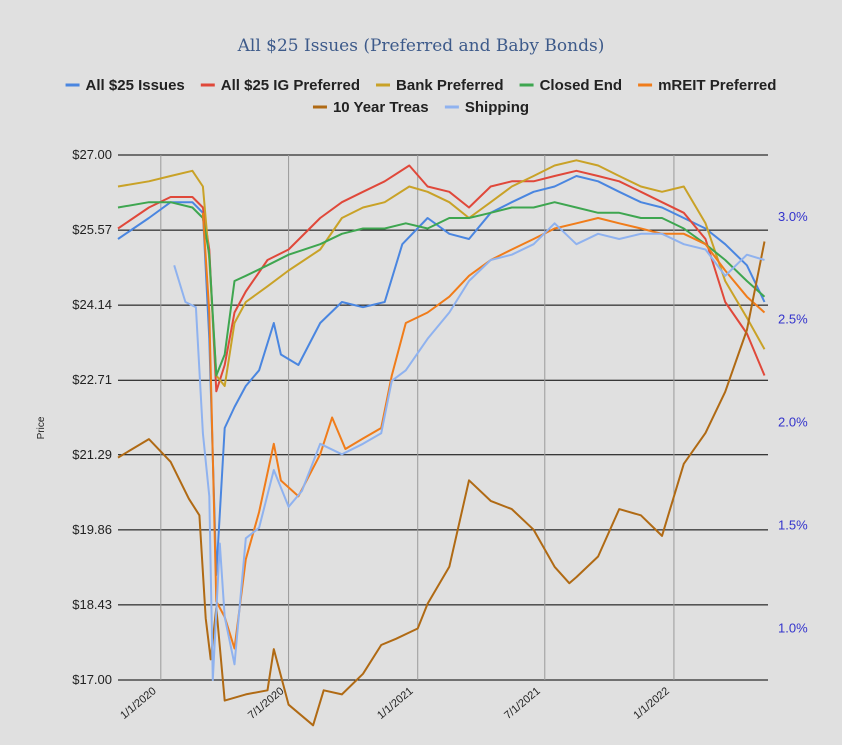 The height and width of the screenshot is (745, 842). What do you see at coordinates (793, 628) in the screenshot?
I see `y2-tick-label: 1.0%` at bounding box center [793, 628].